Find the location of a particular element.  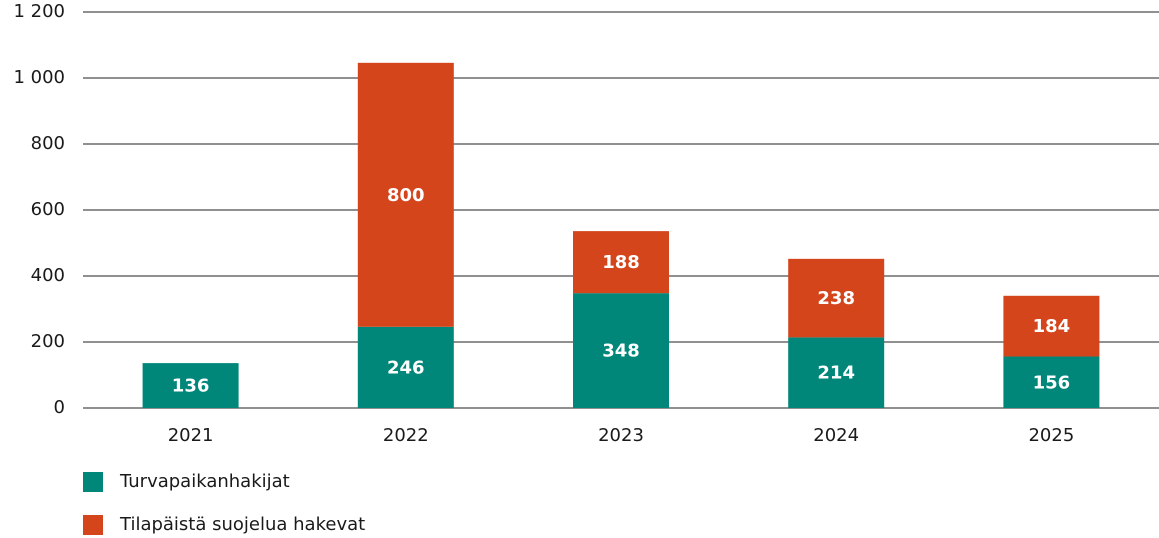

data-label: 156 is located at coordinates (1052, 382).